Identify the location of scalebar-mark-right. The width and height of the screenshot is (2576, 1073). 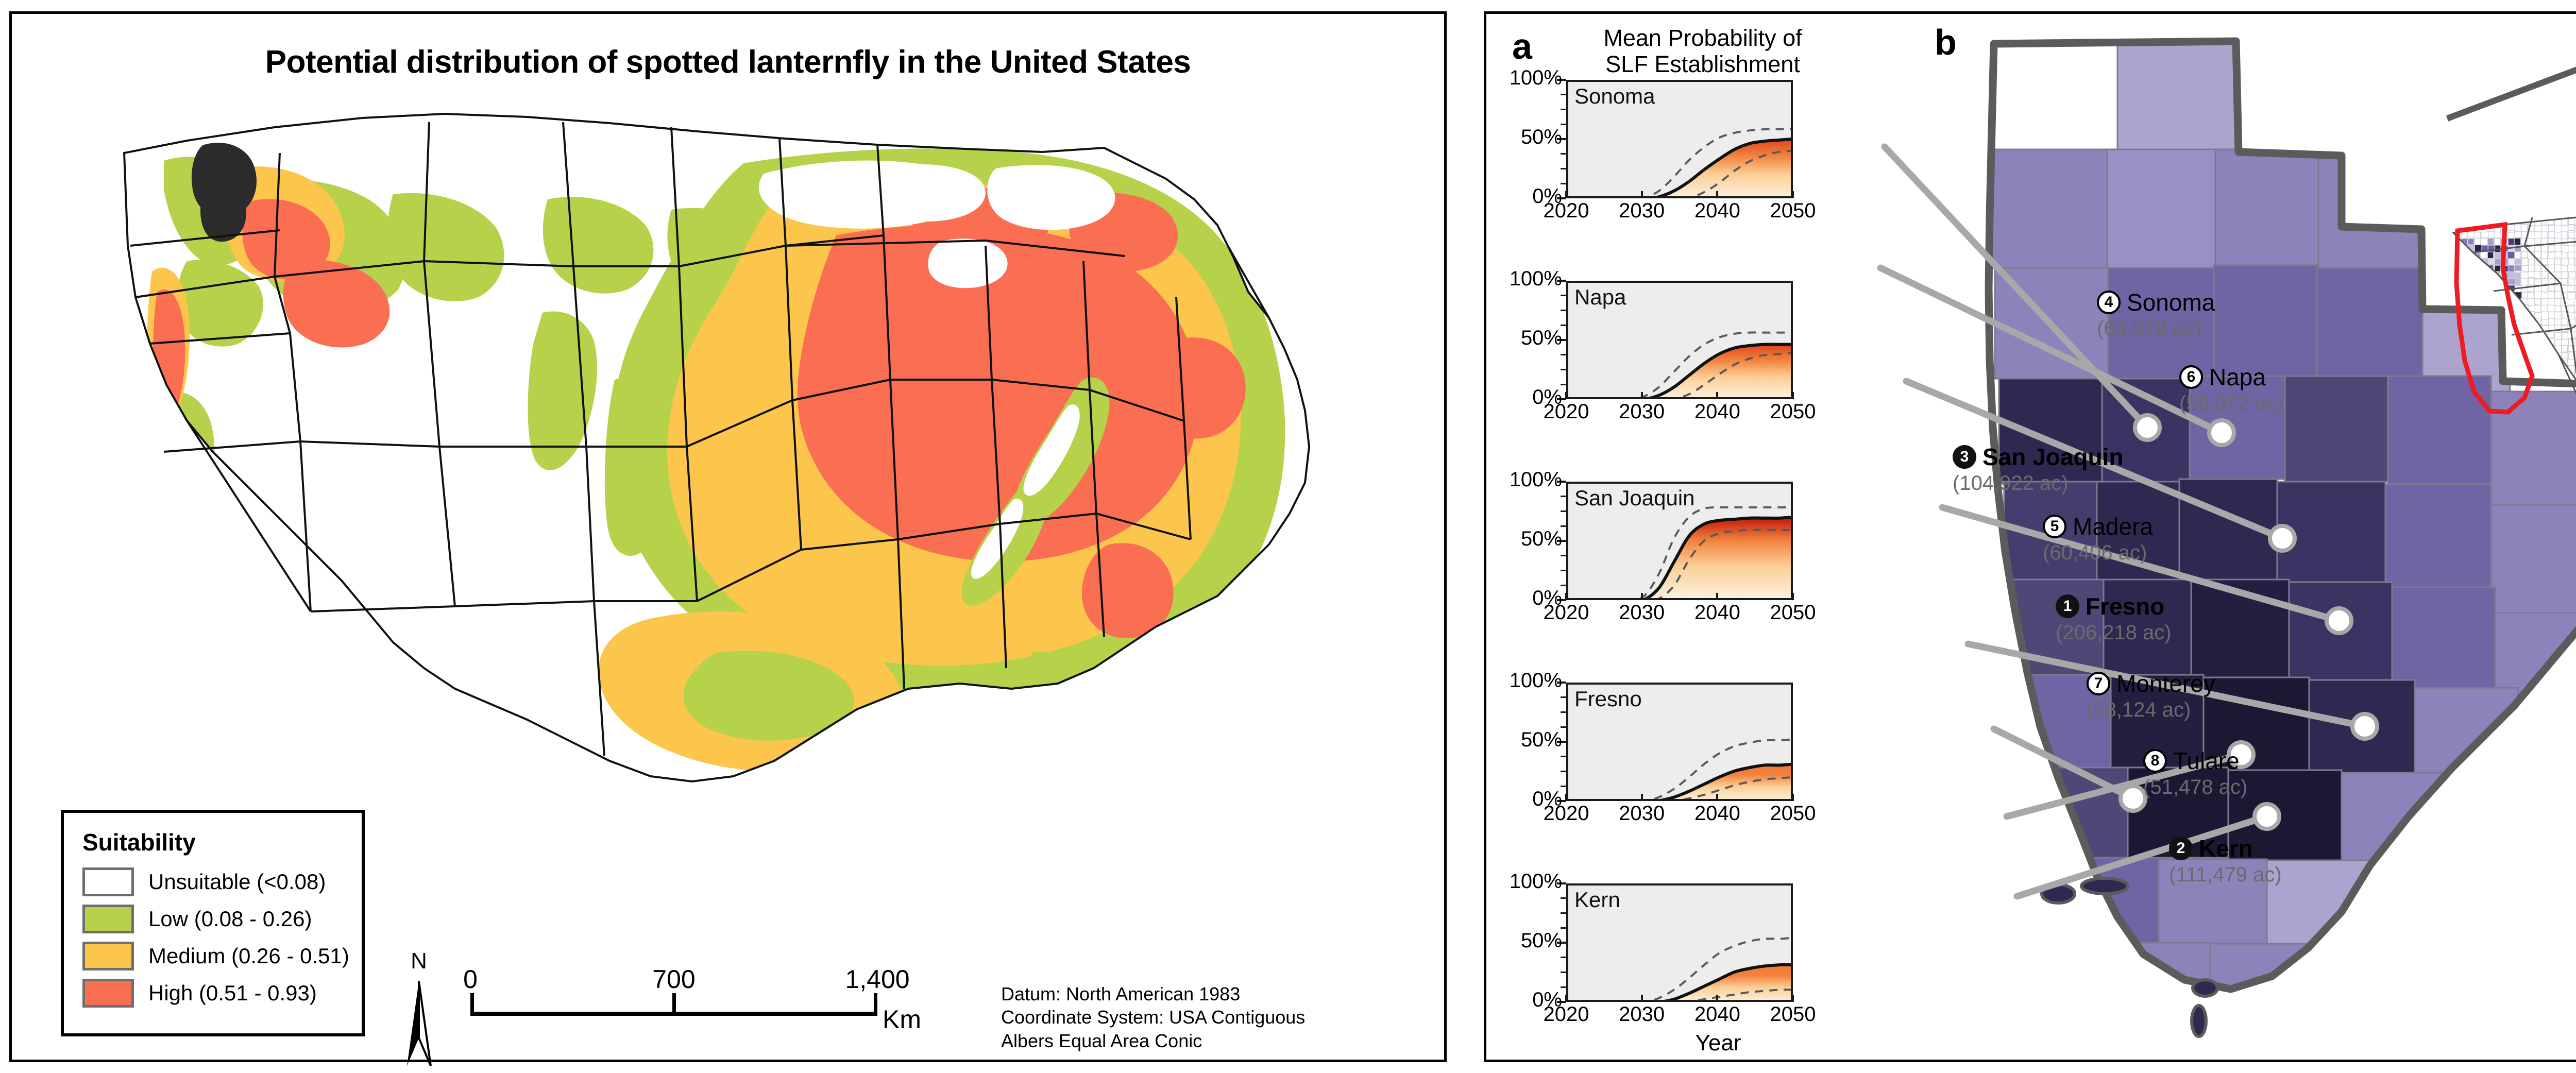
(875, 1004).